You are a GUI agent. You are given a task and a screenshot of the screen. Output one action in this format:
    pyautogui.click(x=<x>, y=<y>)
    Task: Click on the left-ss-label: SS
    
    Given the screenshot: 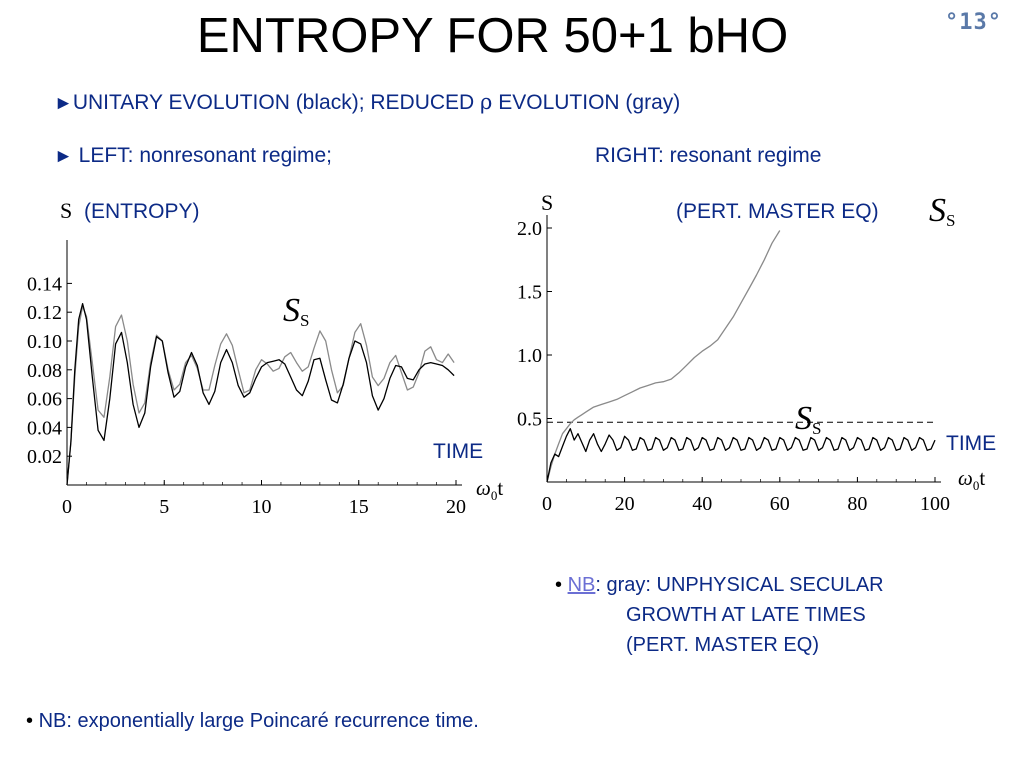 What is the action you would take?
    pyautogui.click(x=296, y=311)
    